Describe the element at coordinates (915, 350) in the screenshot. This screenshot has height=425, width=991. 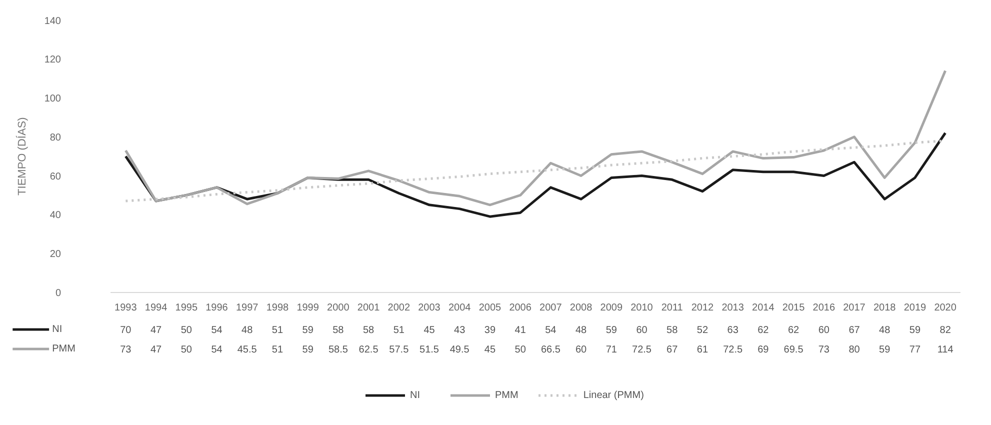
I see `data-label: 77` at that location.